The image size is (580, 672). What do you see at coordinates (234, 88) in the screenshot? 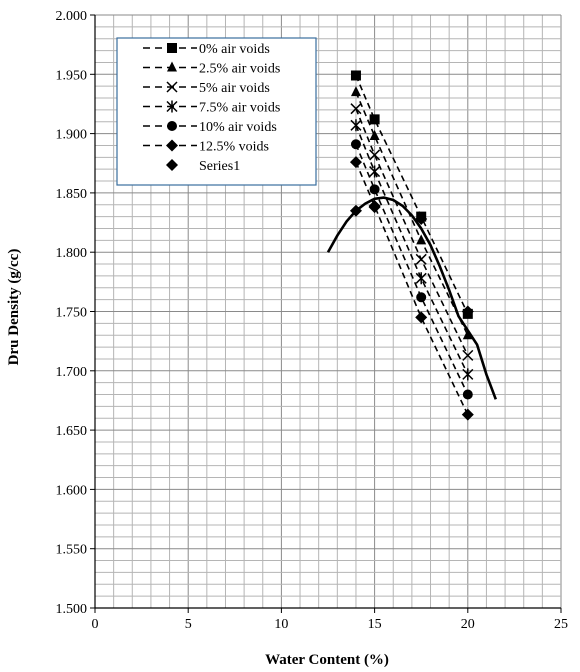
I see `legend-label-2: 5% air voids` at bounding box center [234, 88].